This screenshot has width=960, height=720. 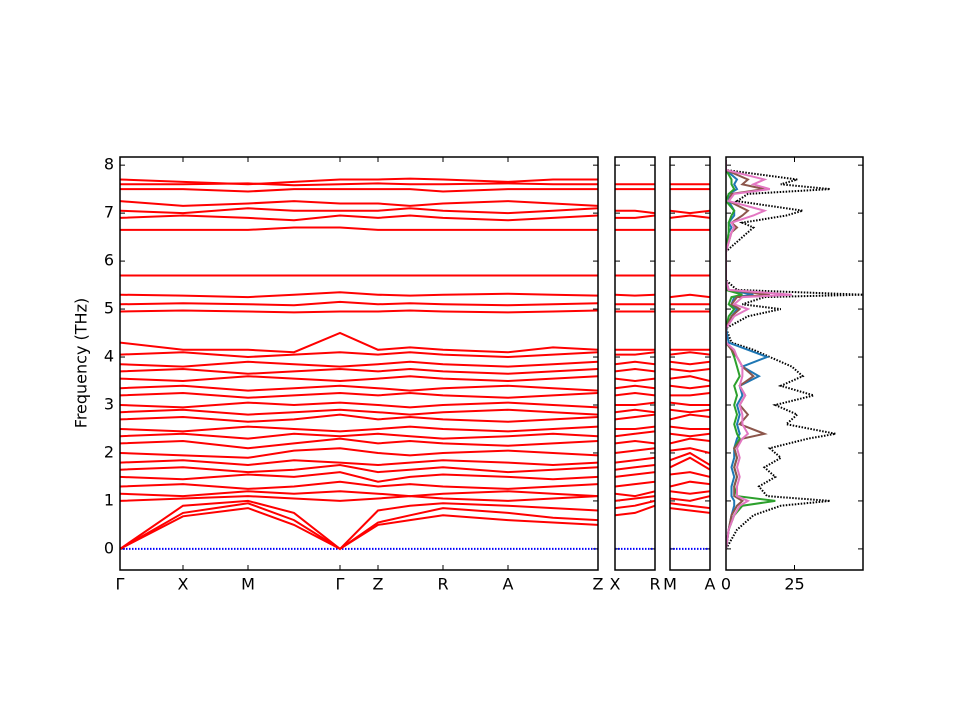 What do you see at coordinates (109, 260) in the screenshot?
I see `y-tick-label: 6` at bounding box center [109, 260].